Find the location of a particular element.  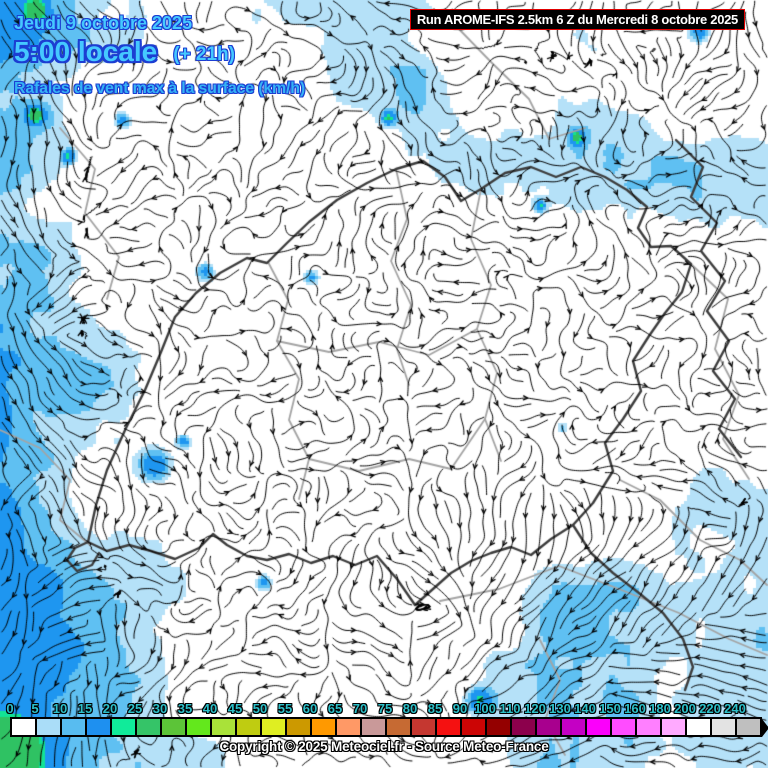

forecast-time-row: 5:00 locale (+ 21h) is located at coordinates (159, 52).